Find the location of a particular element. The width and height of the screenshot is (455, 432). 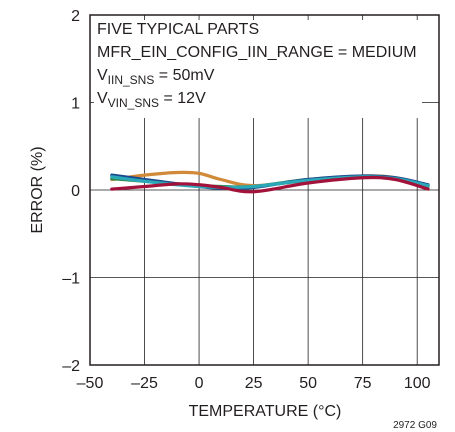

x-tick-label: 0 is located at coordinates (199, 383).